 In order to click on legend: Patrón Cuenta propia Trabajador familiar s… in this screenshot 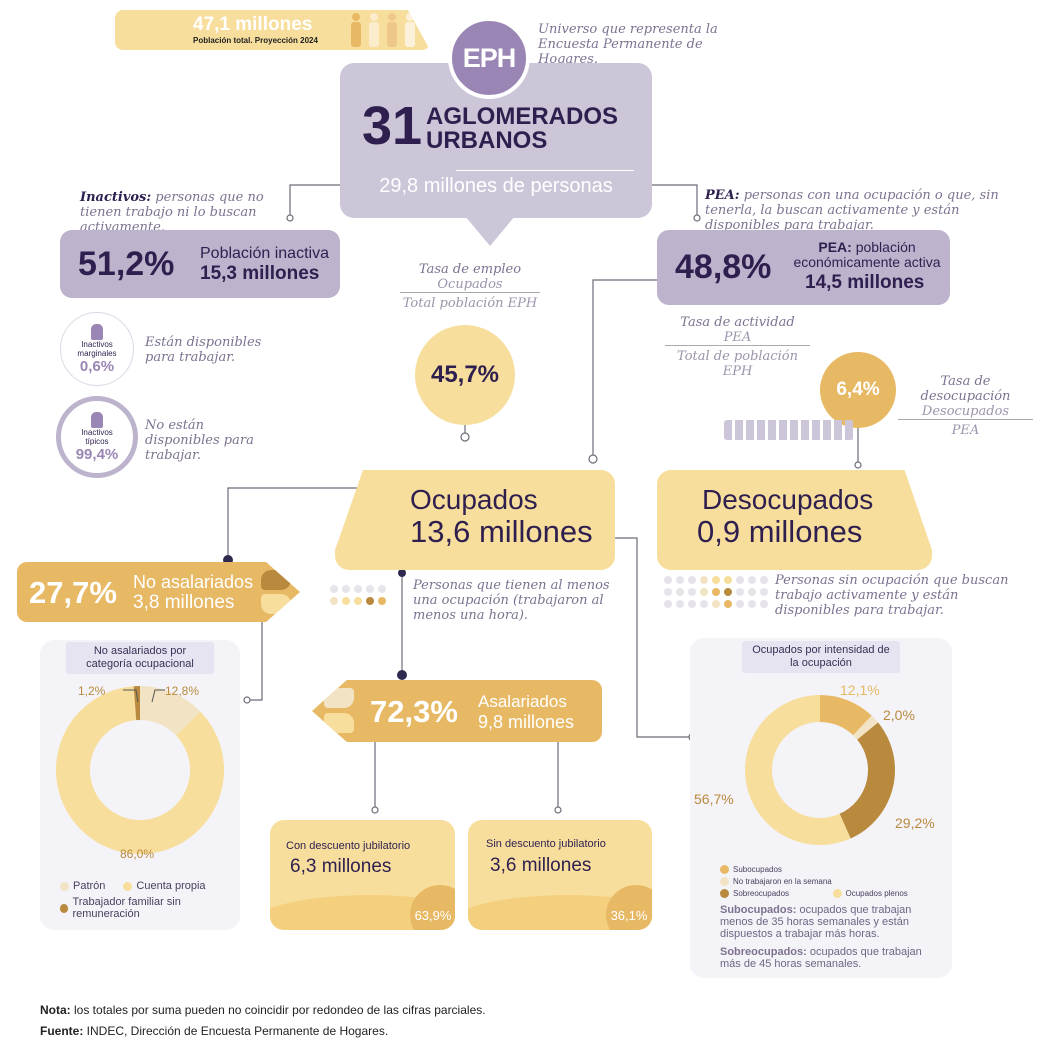, I will do `click(150, 900)`.